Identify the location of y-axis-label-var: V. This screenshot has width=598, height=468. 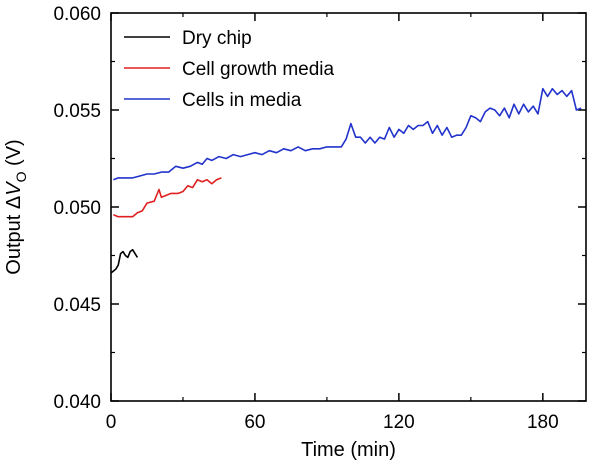
(14, 188).